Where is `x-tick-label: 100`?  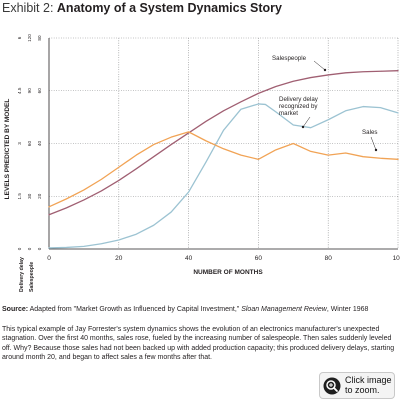
x-tick-label: 100 is located at coordinates (396, 258).